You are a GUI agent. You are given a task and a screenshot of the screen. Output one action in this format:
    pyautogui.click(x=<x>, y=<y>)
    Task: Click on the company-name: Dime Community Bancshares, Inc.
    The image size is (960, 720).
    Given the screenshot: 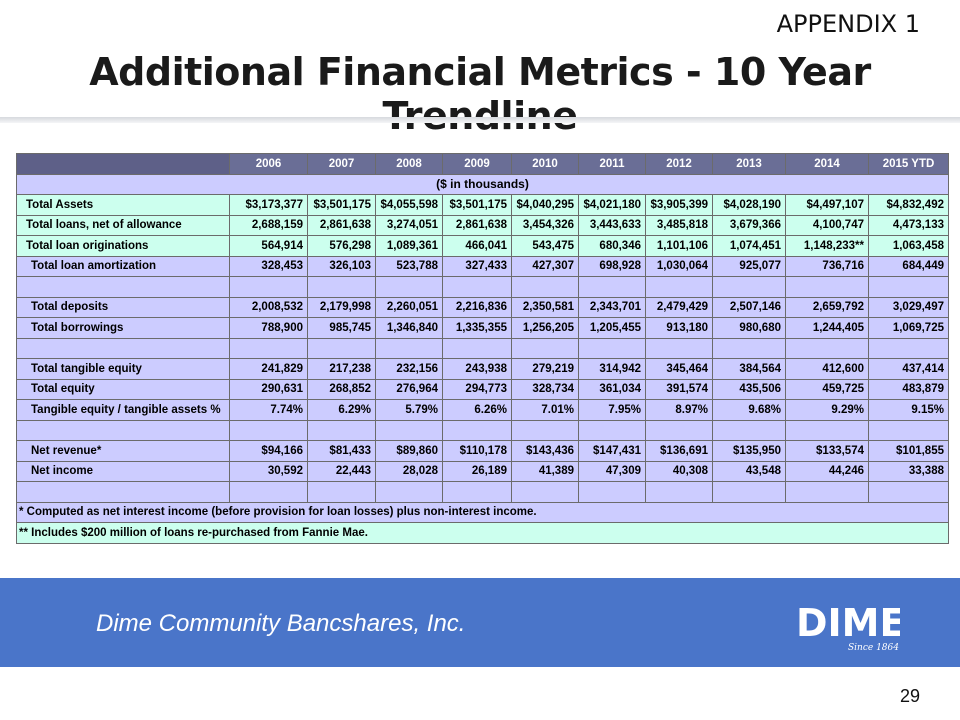 What is the action you would take?
    pyautogui.click(x=281, y=623)
    